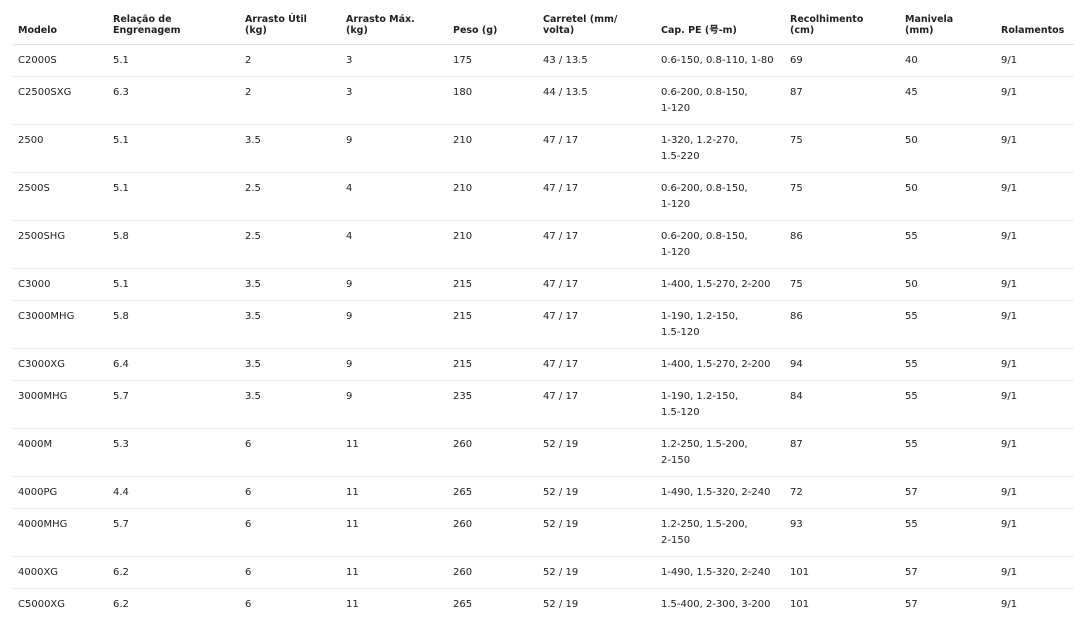 This screenshot has width=1074, height=620. I want to click on cell-text: 210, so click(463, 236).